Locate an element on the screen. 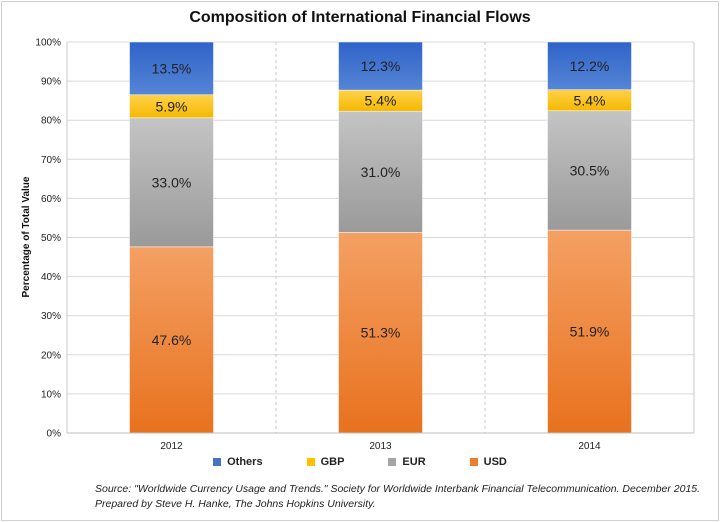 Image resolution: width=720 pixels, height=522 pixels. bar-usd-2014 is located at coordinates (589, 331).